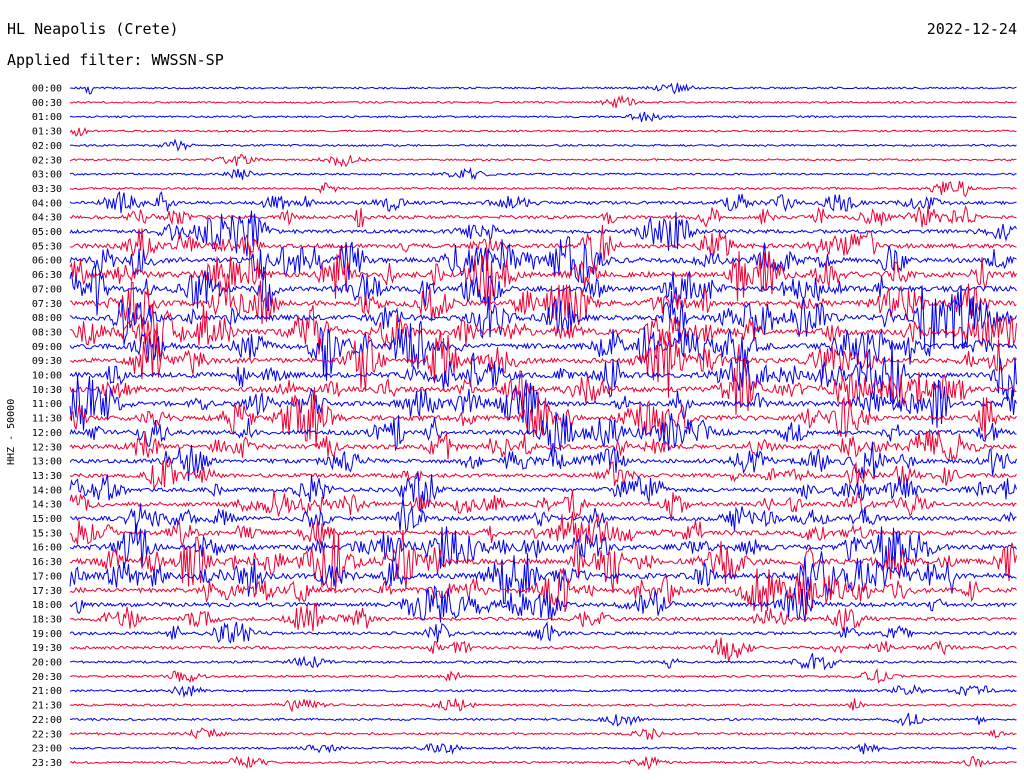 The height and width of the screenshot is (780, 1024). Describe the element at coordinates (47, 361) in the screenshot. I see `time-tick-label: 09:30` at that location.